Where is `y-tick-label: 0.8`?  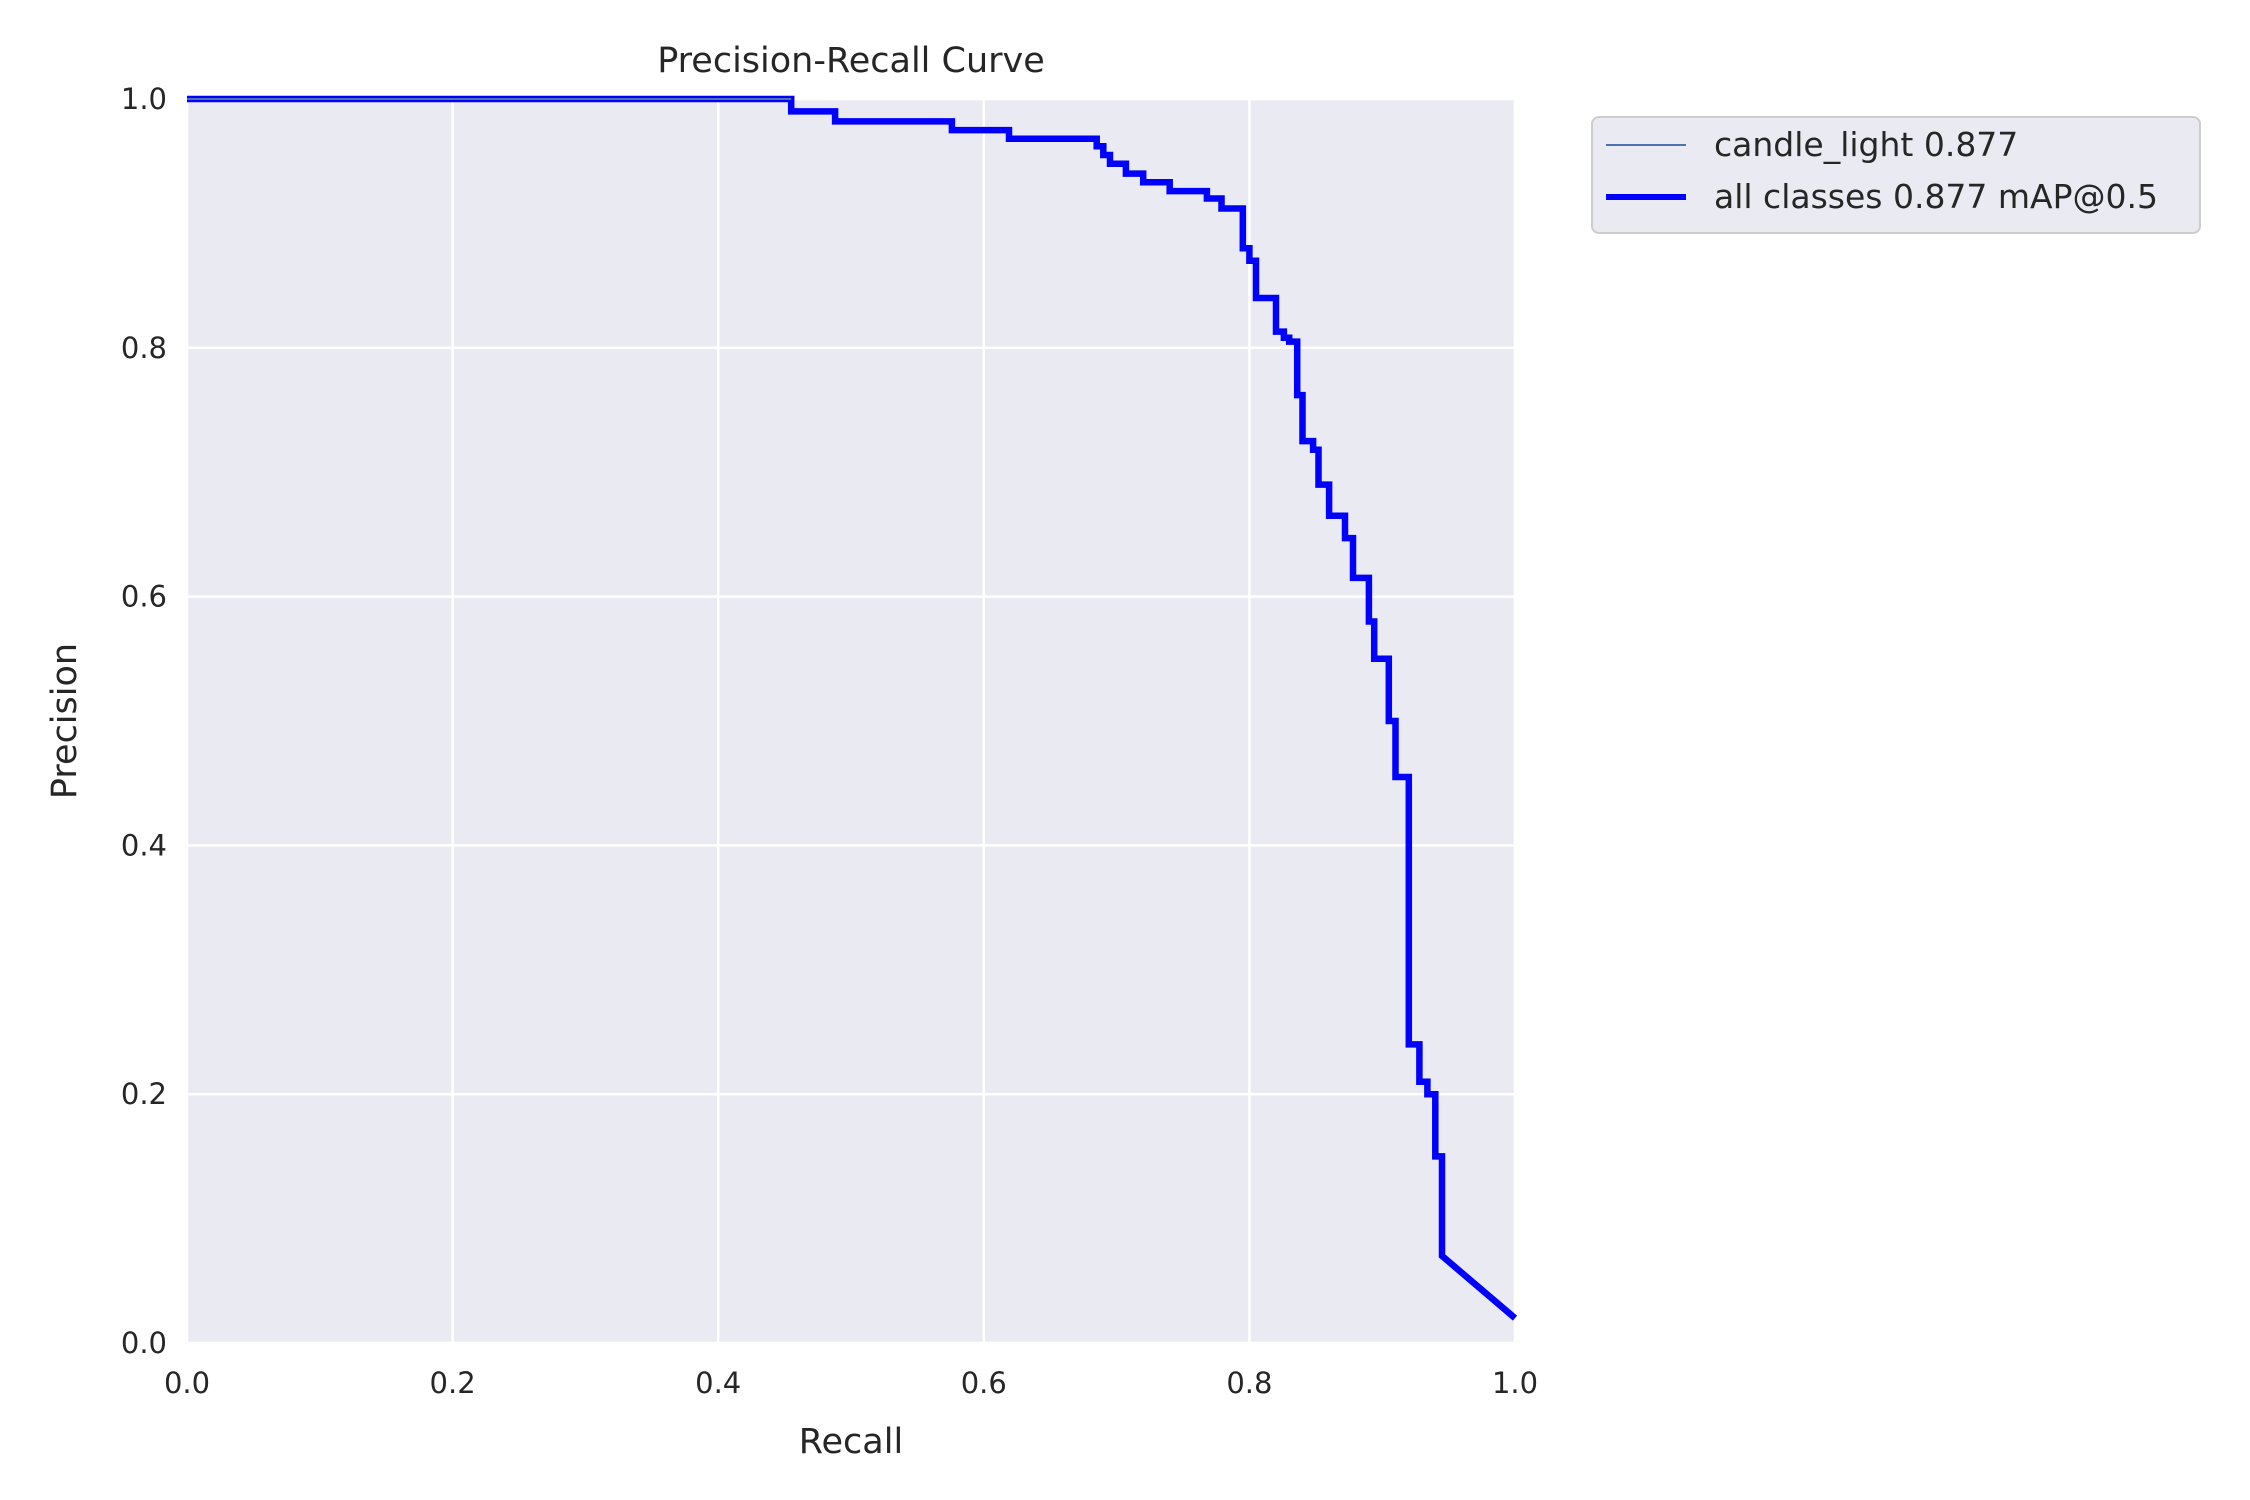 y-tick-label: 0.8 is located at coordinates (144, 348).